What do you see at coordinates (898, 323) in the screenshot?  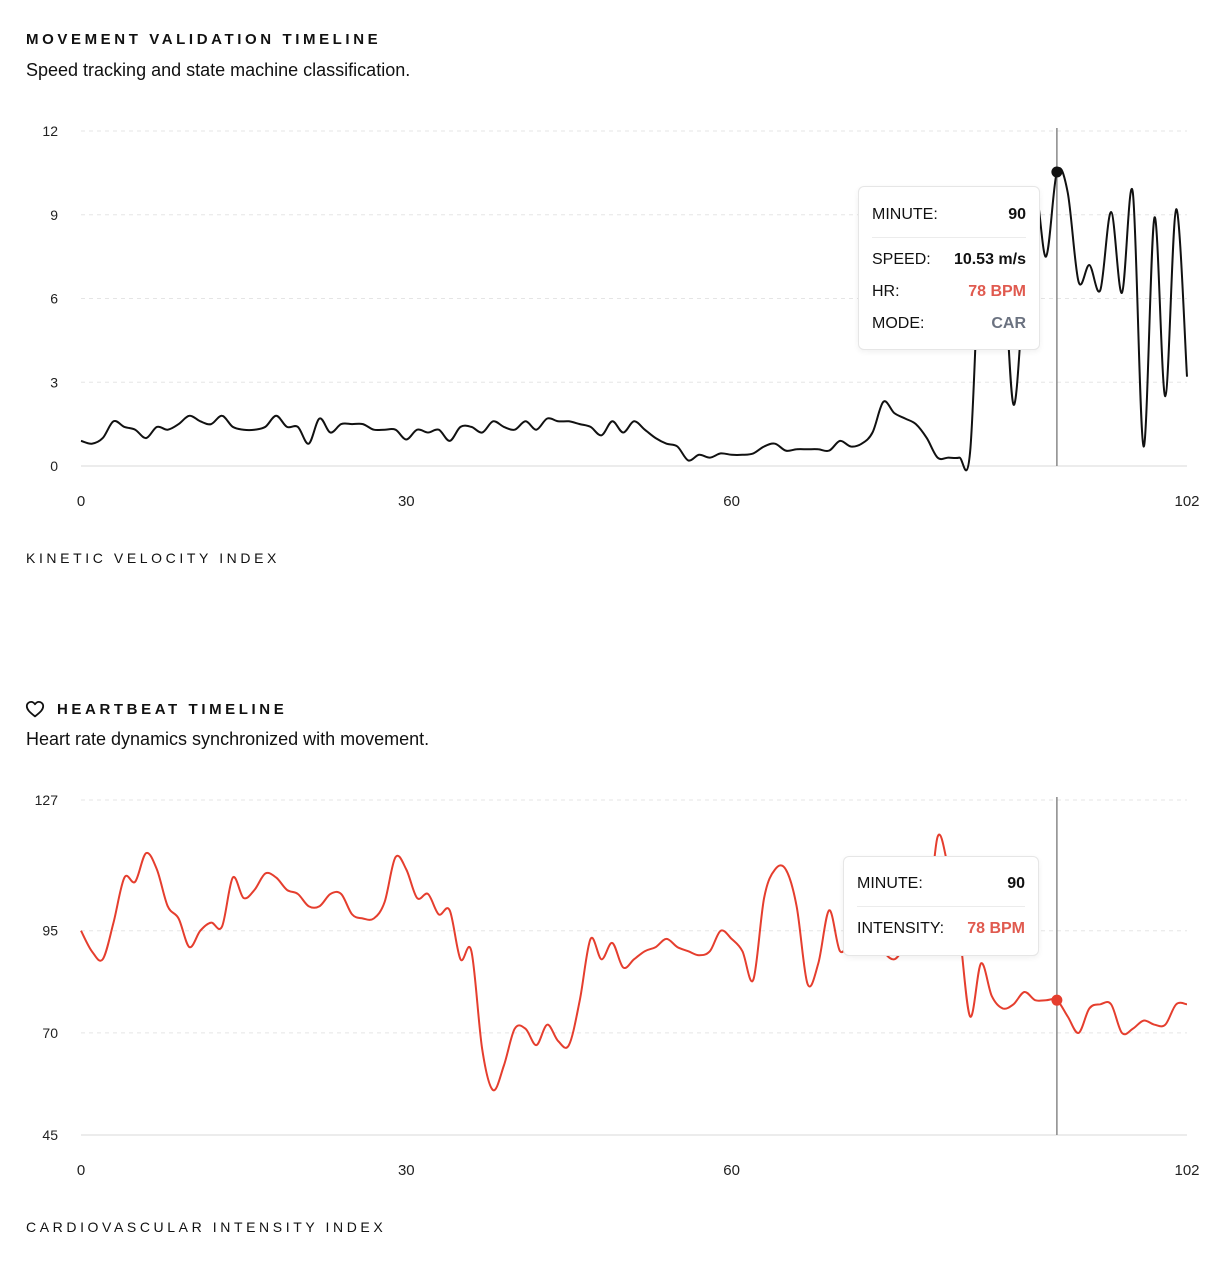 I see `tooltip-mode-label: MODE:` at bounding box center [898, 323].